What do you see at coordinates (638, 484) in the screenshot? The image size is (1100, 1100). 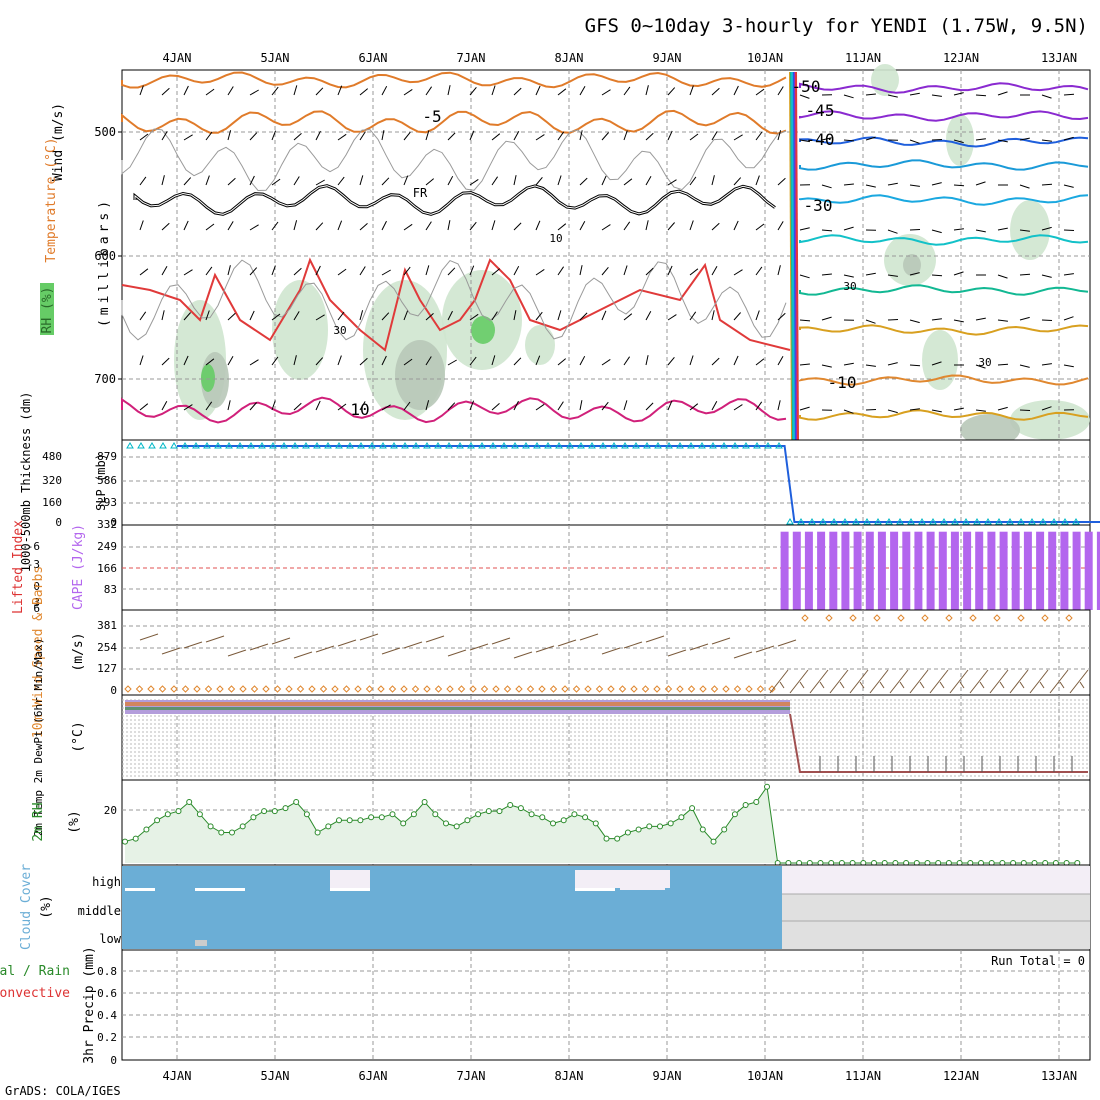 I see `slp-line` at bounding box center [638, 484].